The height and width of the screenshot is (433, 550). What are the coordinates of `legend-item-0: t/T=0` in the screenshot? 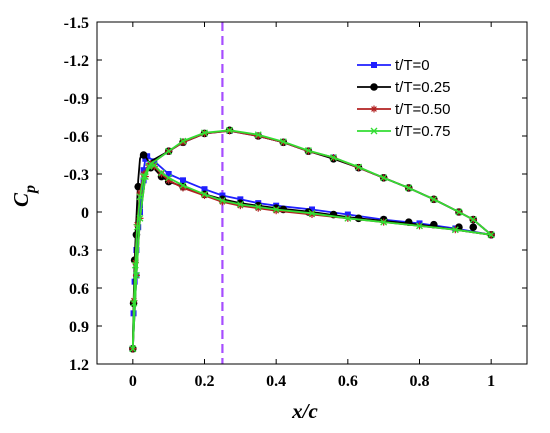 It's located at (393, 65).